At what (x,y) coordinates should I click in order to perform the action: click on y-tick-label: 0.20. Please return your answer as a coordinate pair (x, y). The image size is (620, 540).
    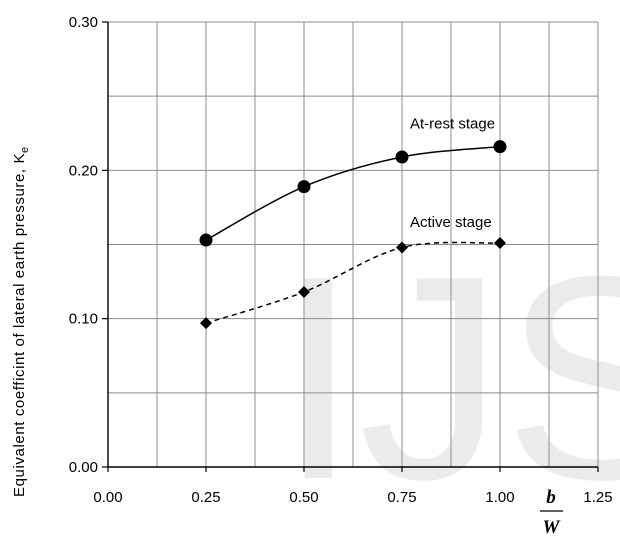
    Looking at the image, I should click on (83, 170).